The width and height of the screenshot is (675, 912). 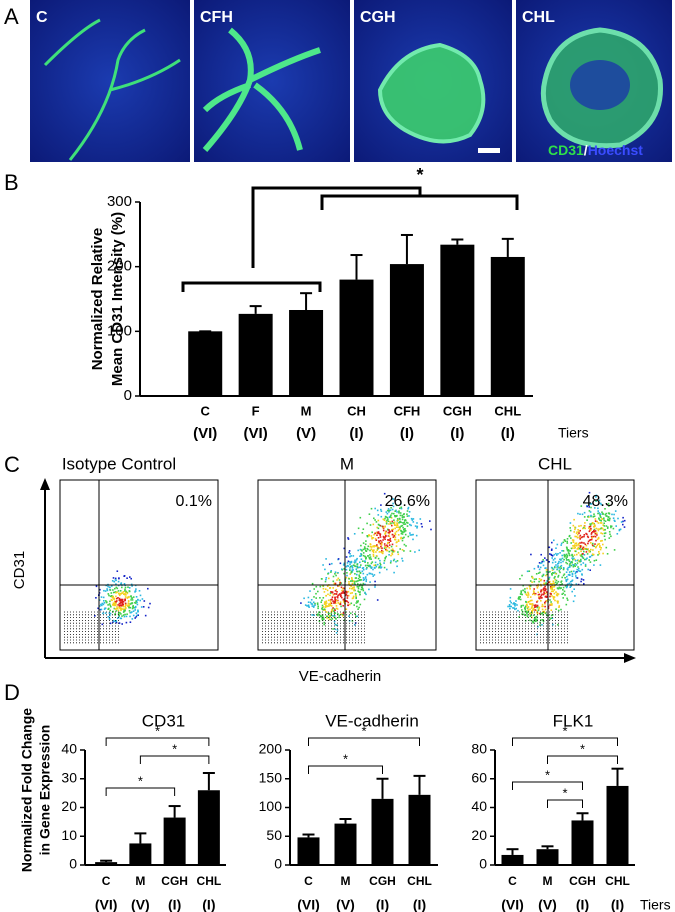 I want to click on tiers-label: Tiers, so click(x=573, y=433).